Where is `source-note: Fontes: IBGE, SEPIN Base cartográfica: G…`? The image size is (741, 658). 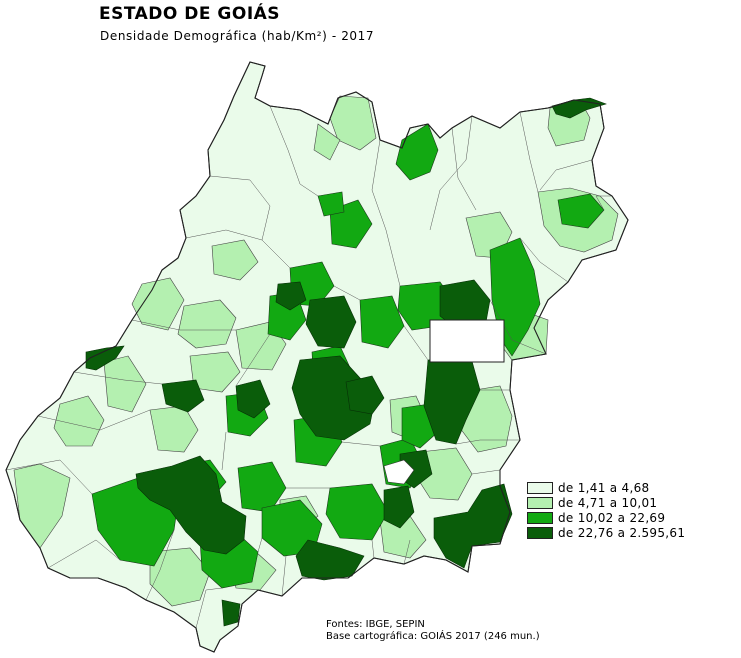 source-note: Fontes: IBGE, SEPIN Base cartográfica: G… is located at coordinates (433, 631).